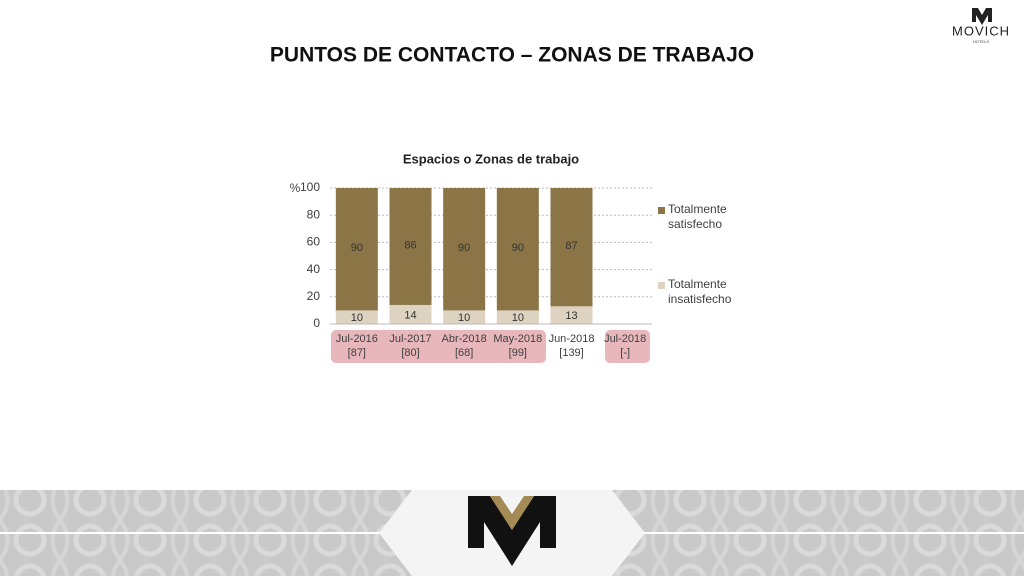 This screenshot has width=1024, height=576. Describe the element at coordinates (316, 323) in the screenshot. I see `y-tick-label: 0` at that location.